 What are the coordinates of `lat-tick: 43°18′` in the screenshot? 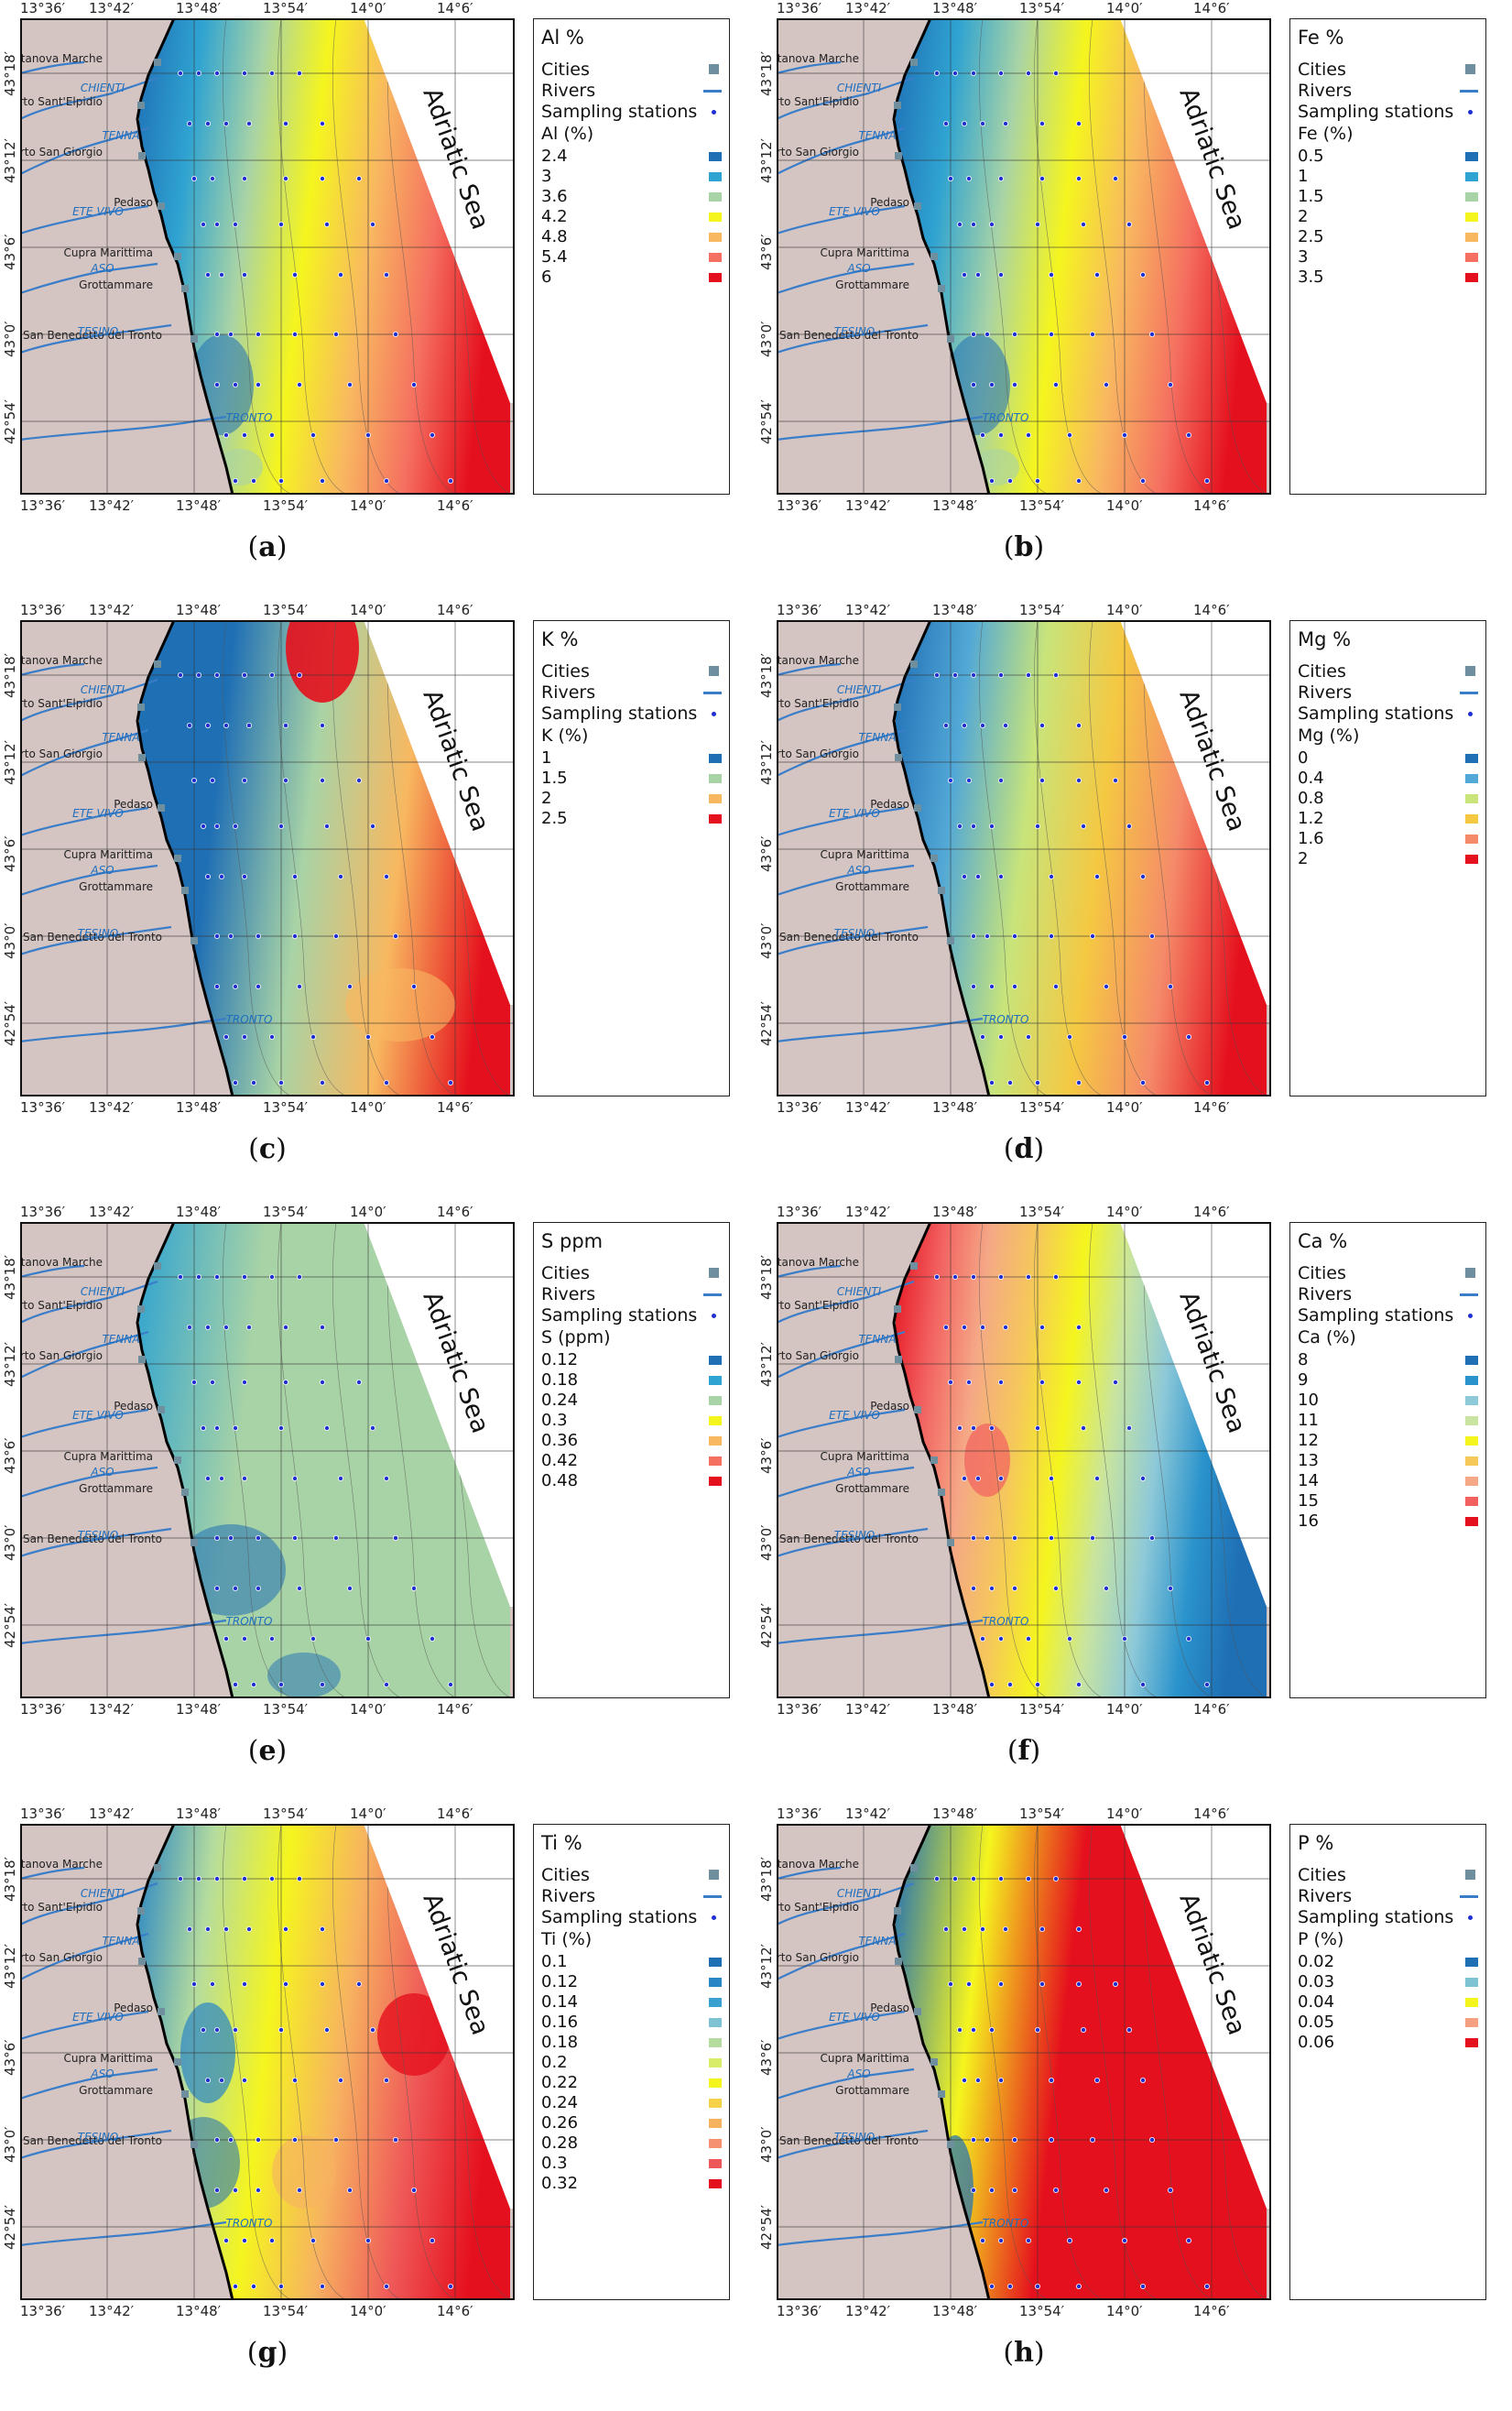 It's located at (766, 73).